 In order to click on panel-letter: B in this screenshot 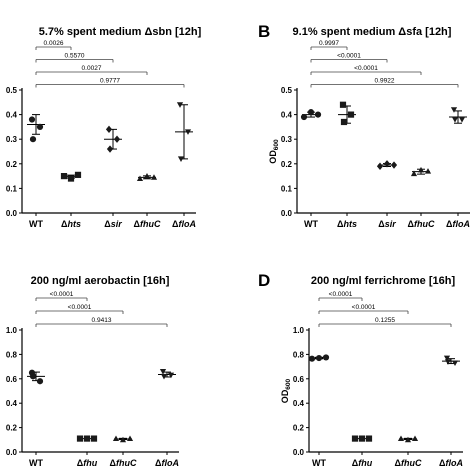, I will do `click(264, 31)`.